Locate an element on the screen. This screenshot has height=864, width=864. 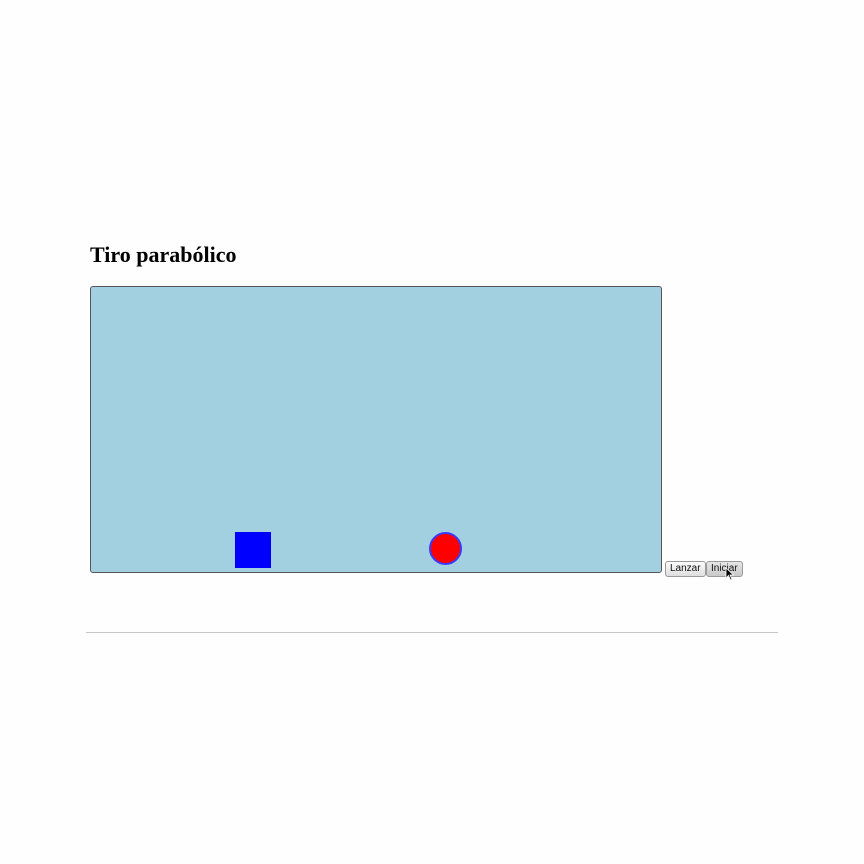
target-square is located at coordinates (253, 550).